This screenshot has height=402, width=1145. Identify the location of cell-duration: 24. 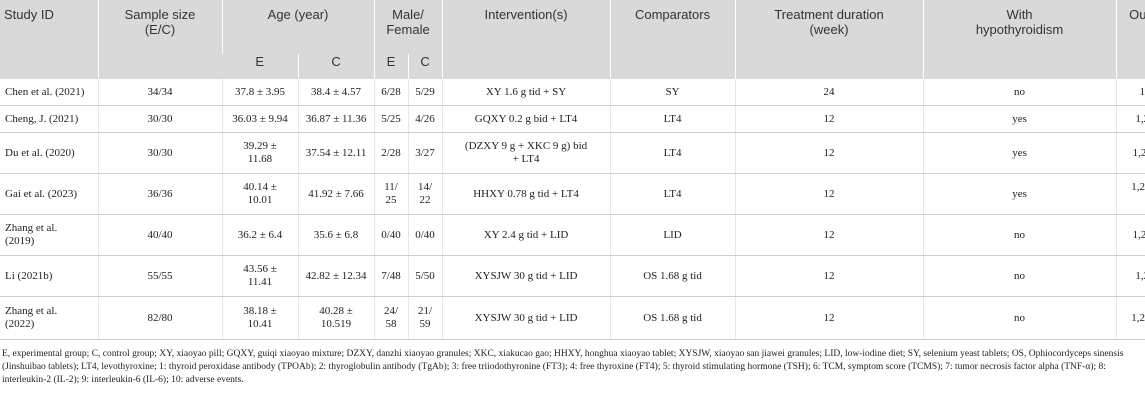
(829, 92).